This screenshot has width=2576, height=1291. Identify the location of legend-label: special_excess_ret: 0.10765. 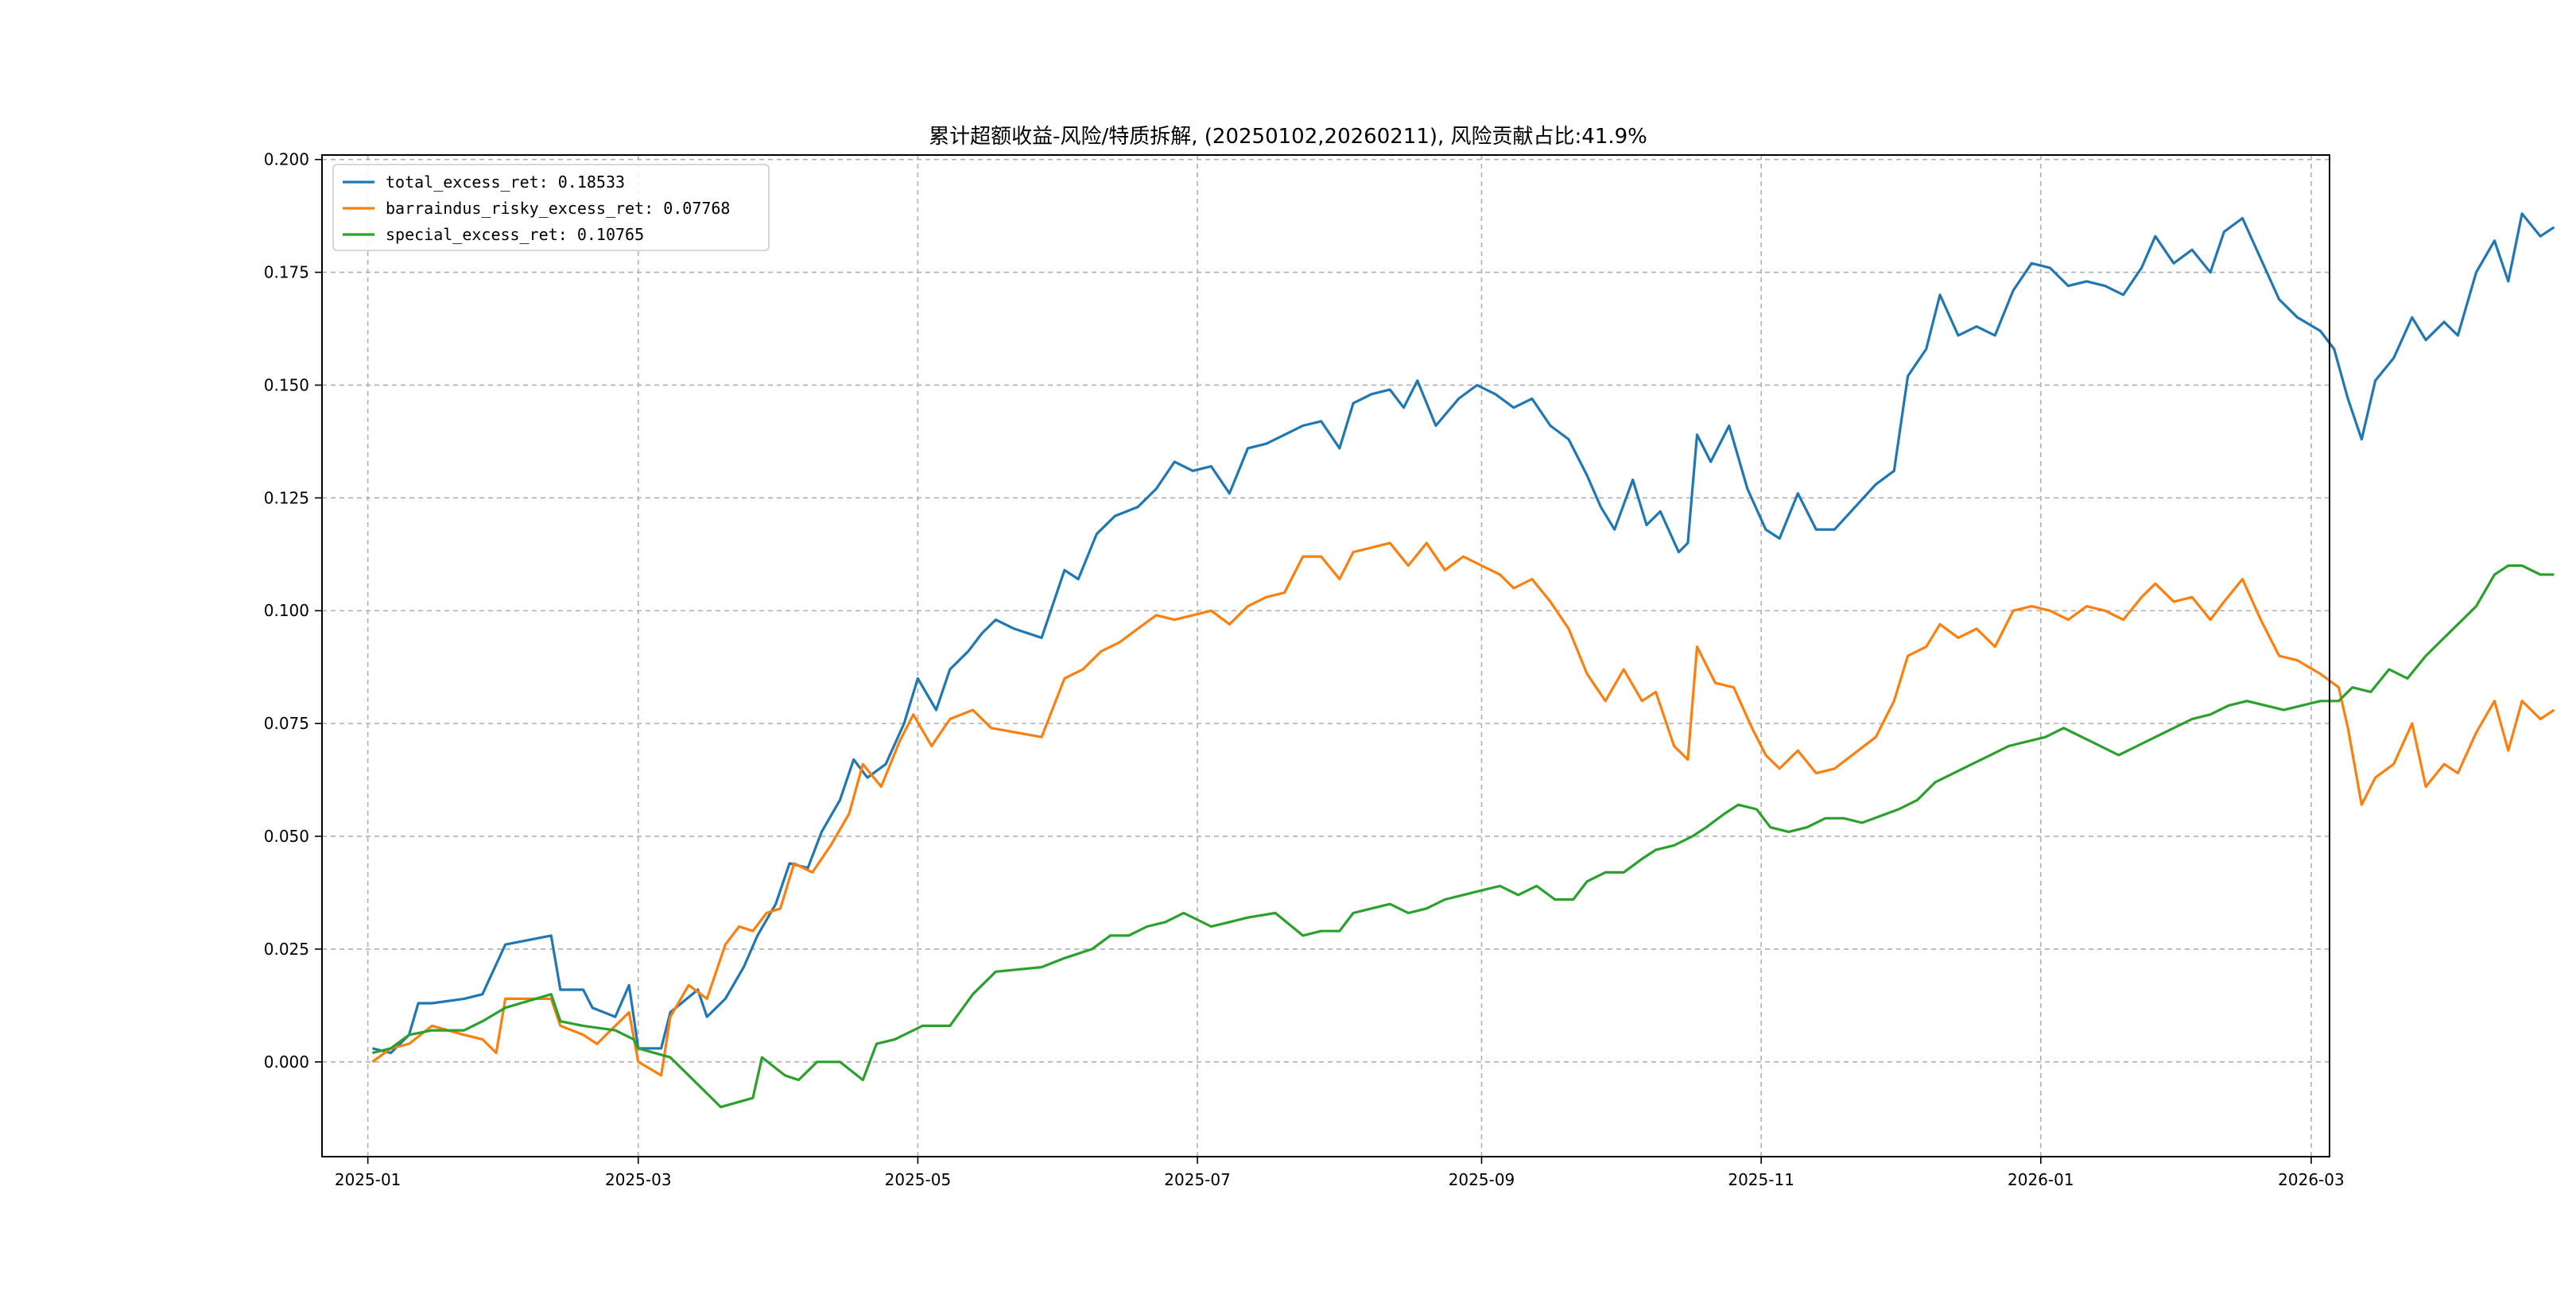
(515, 234).